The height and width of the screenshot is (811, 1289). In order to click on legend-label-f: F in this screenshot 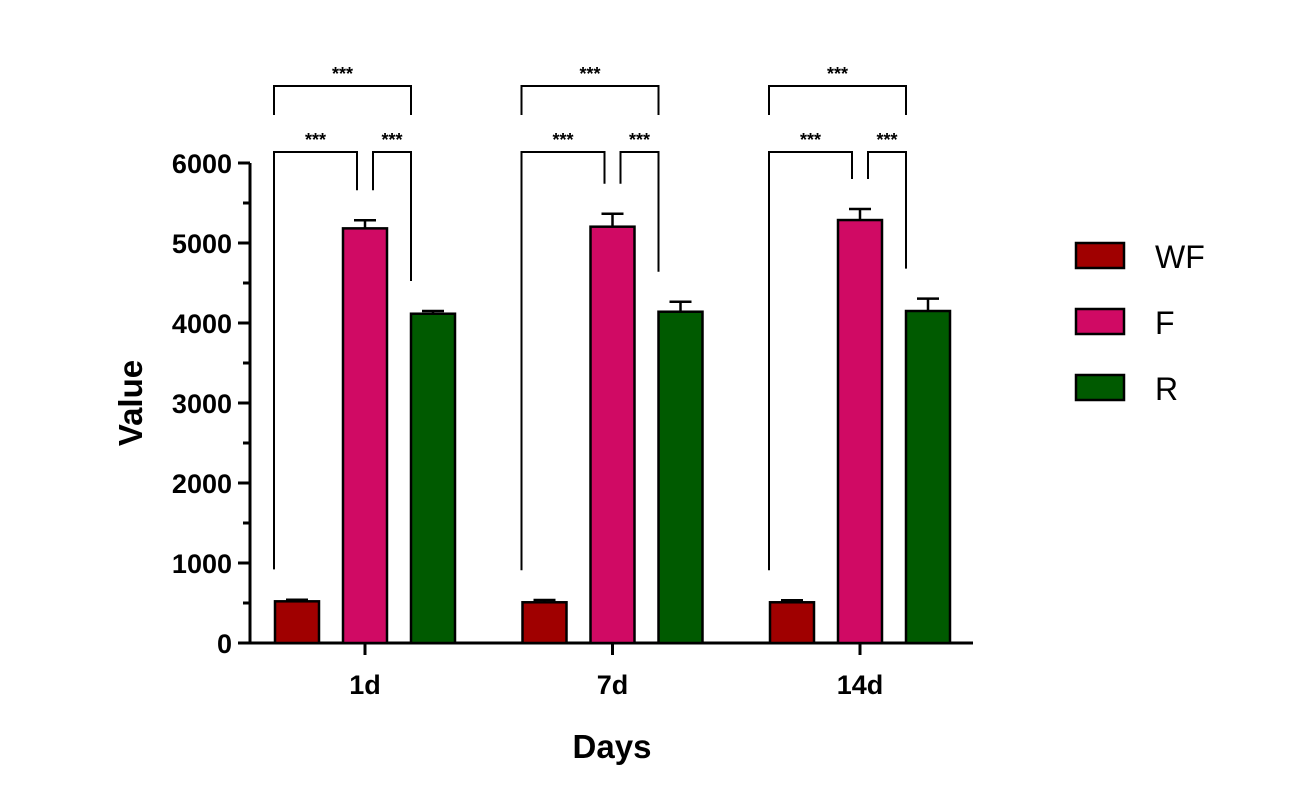, I will do `click(1165, 323)`.